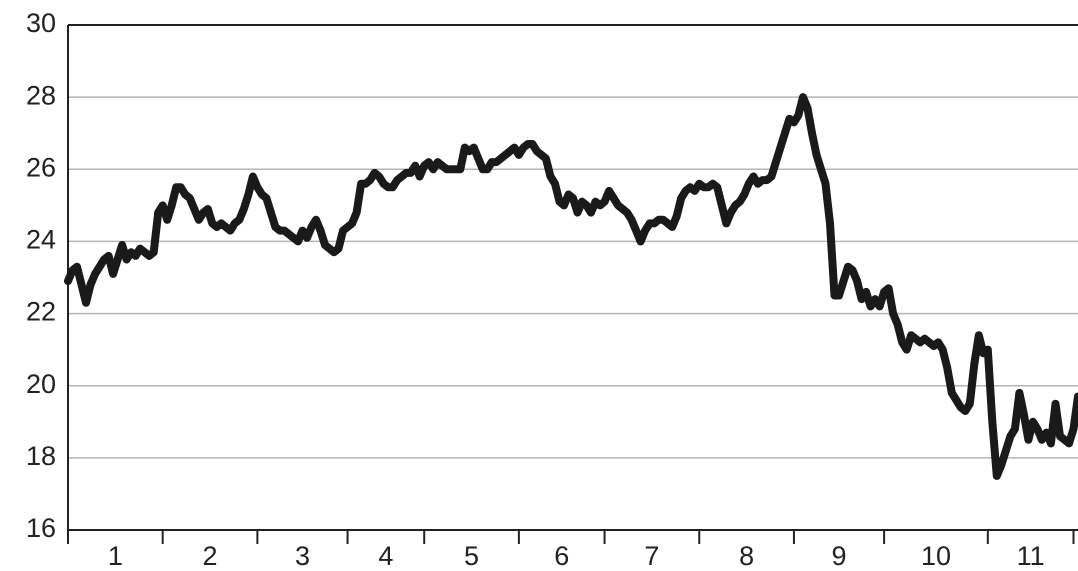 The width and height of the screenshot is (1078, 571). What do you see at coordinates (41, 95) in the screenshot?
I see `y-tick-label: 28` at bounding box center [41, 95].